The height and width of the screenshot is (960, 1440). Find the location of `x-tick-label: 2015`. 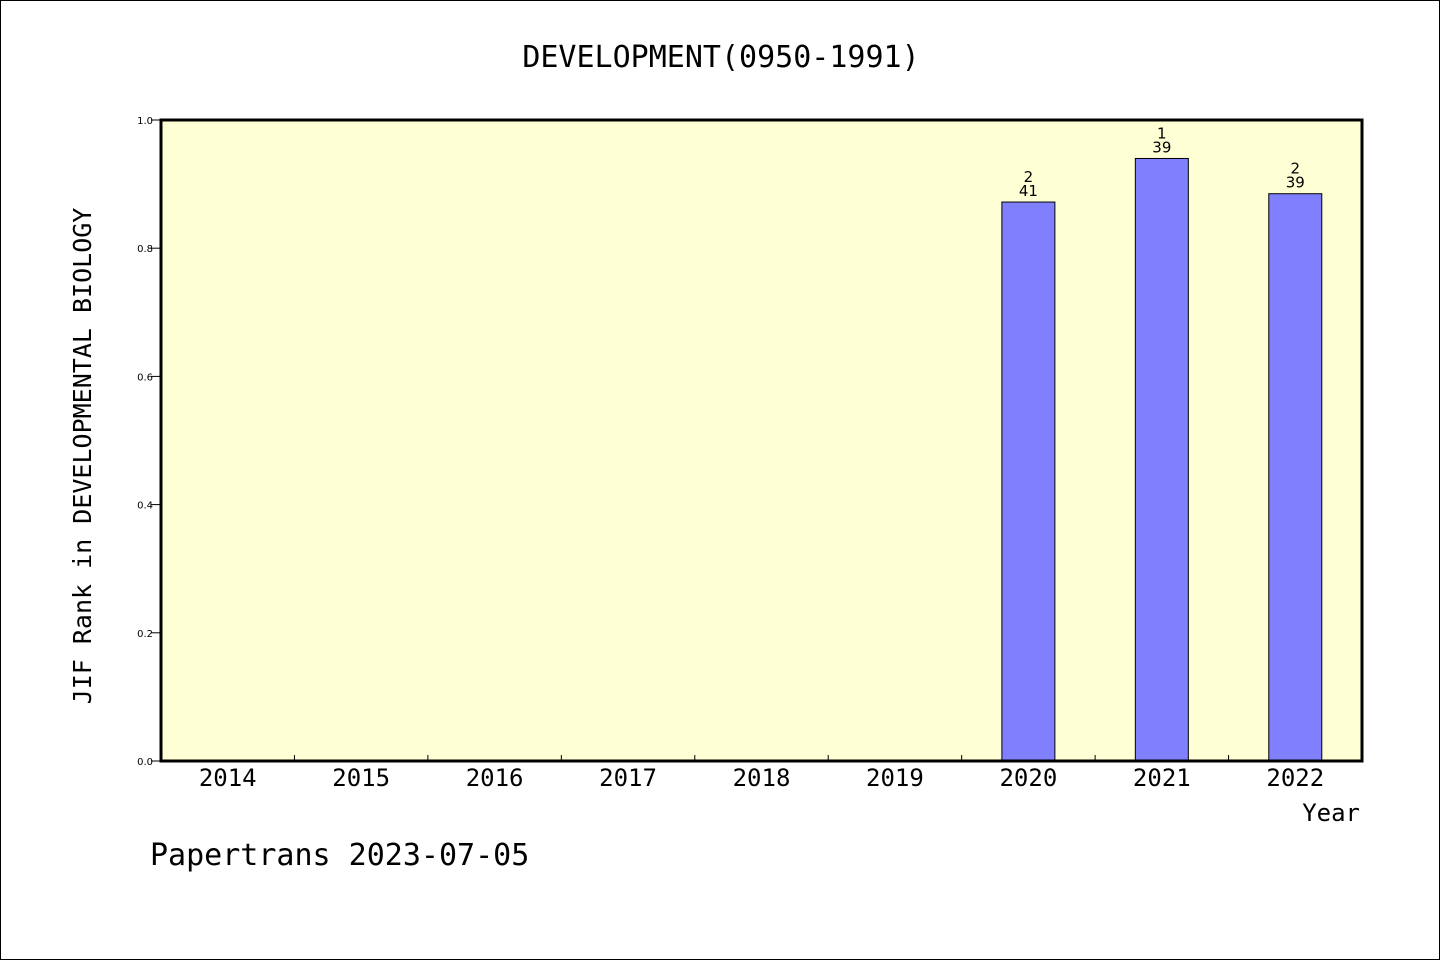

x-tick-label: 2015 is located at coordinates (361, 778).